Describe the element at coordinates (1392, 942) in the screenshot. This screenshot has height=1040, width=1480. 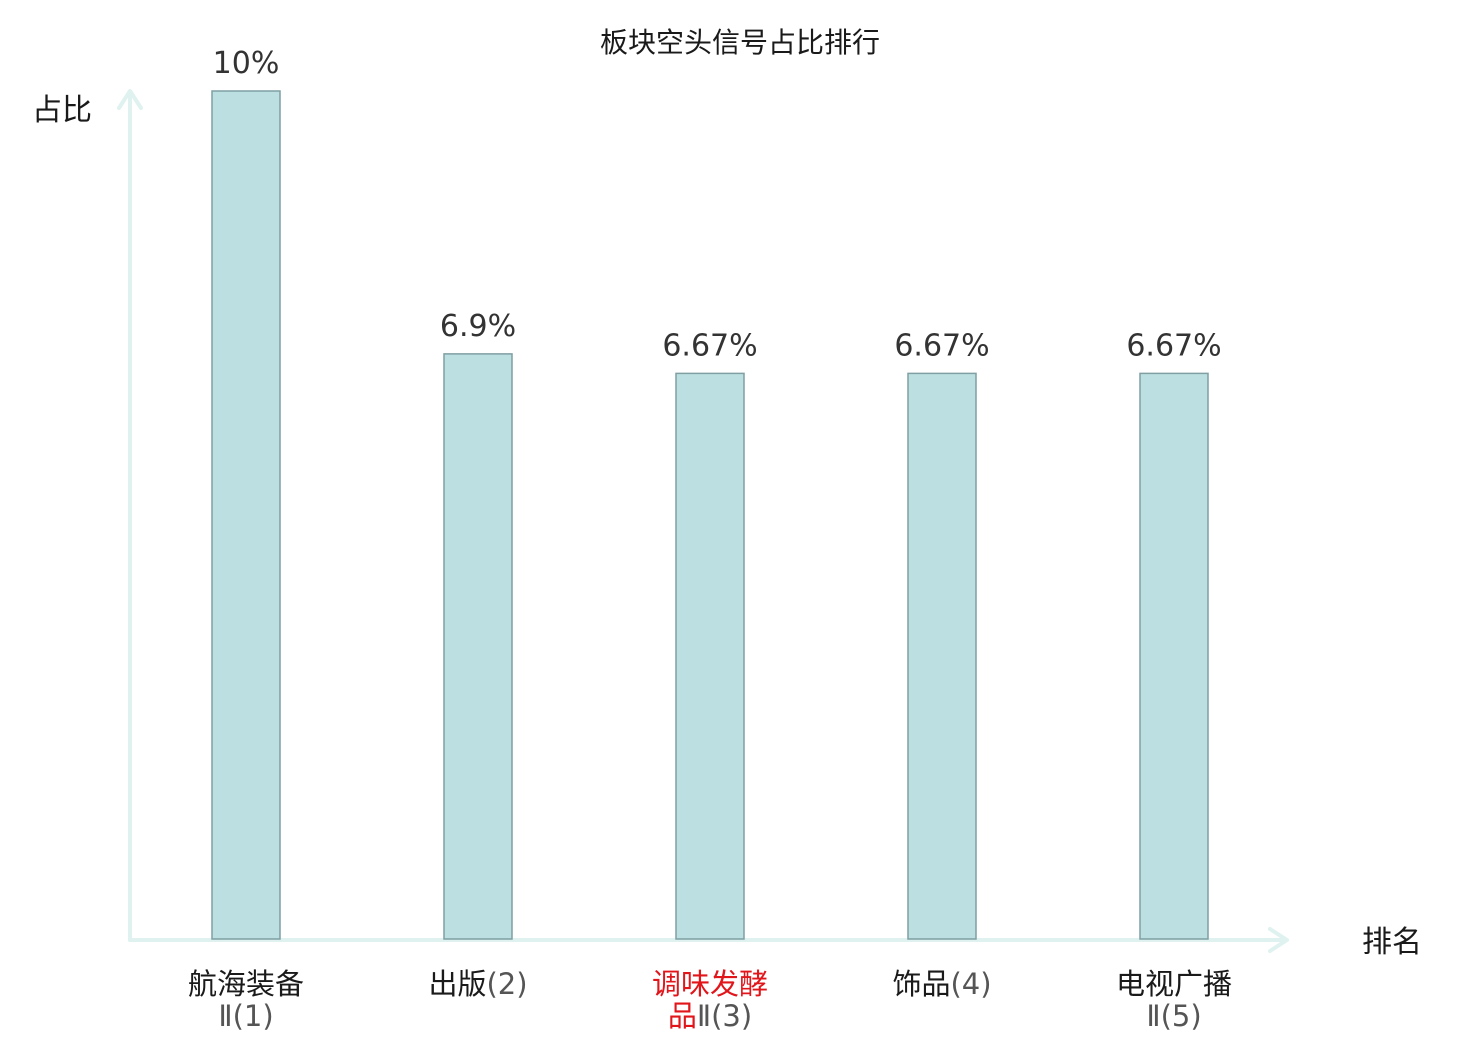
I see `x-axis-label: 排名` at that location.